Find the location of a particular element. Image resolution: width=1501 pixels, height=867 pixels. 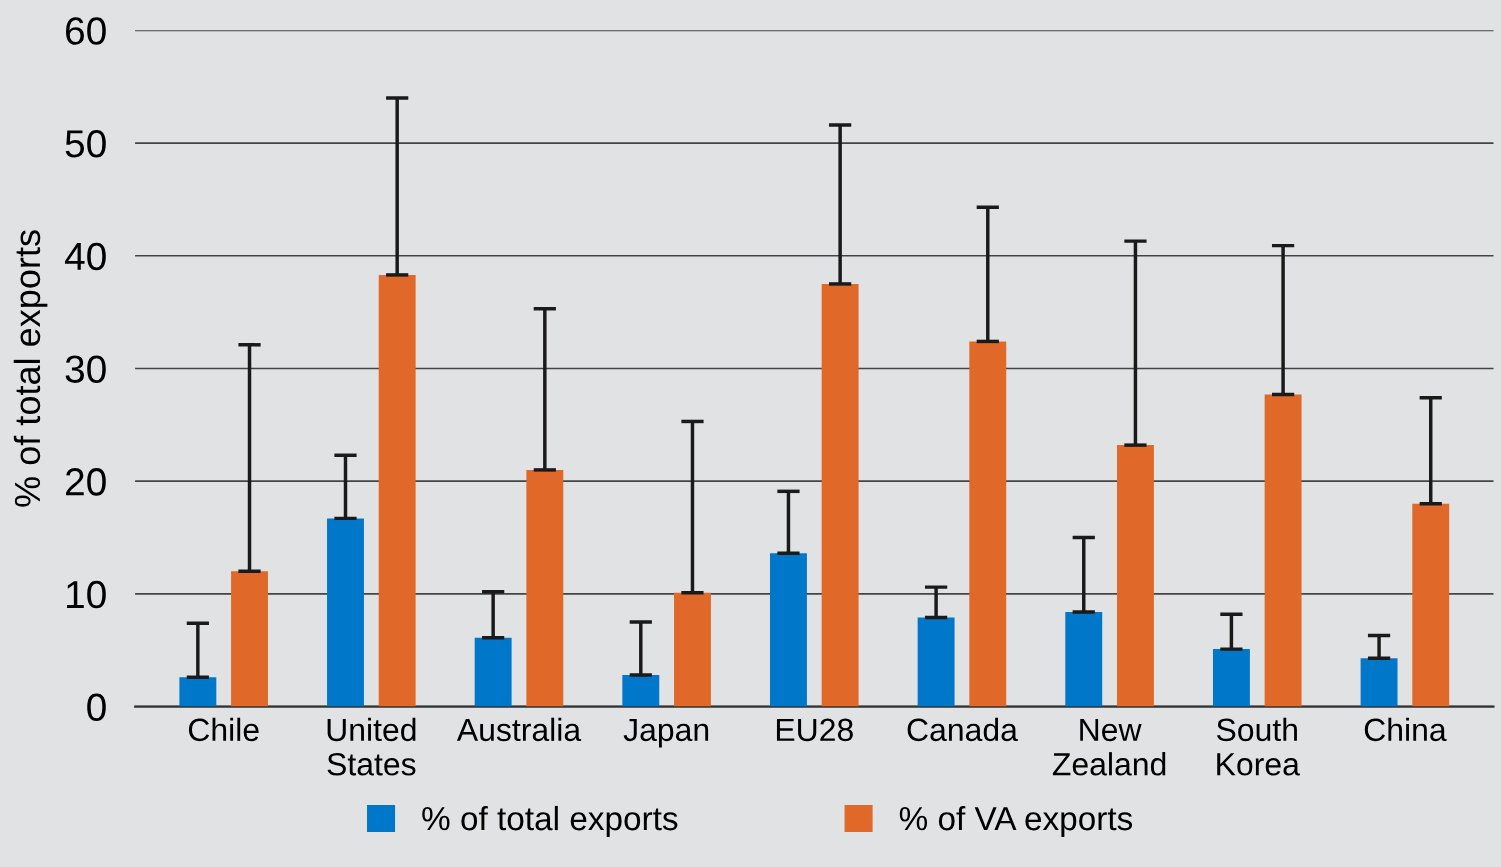

x-tick-label: South Korea is located at coordinates (1258, 746).